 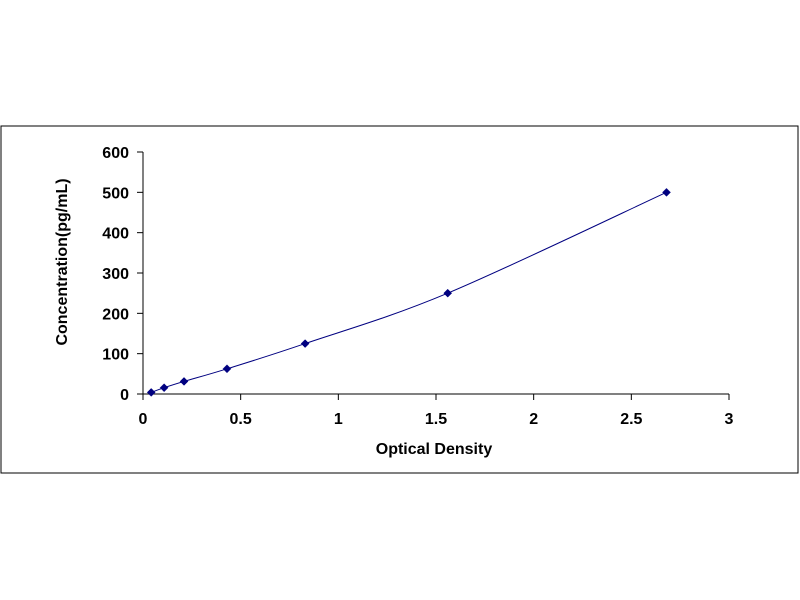 I want to click on y-tick-label: 600, so click(x=115, y=153).